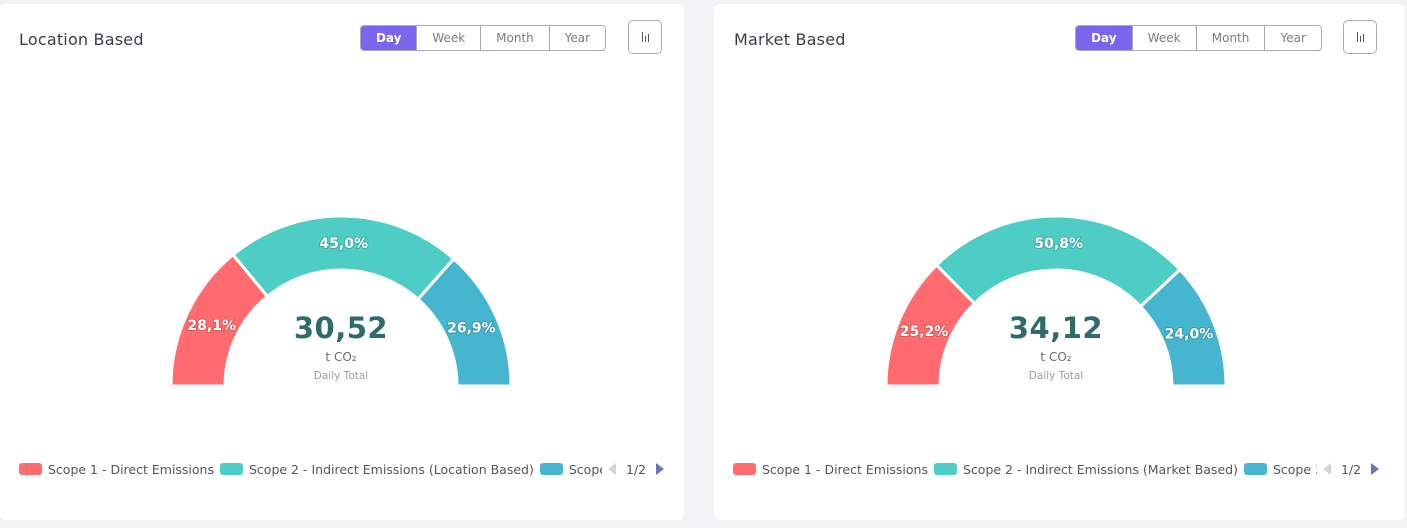  I want to click on gauge-chart: 28,1% 45,0% 26,9%, so click(341, 301).